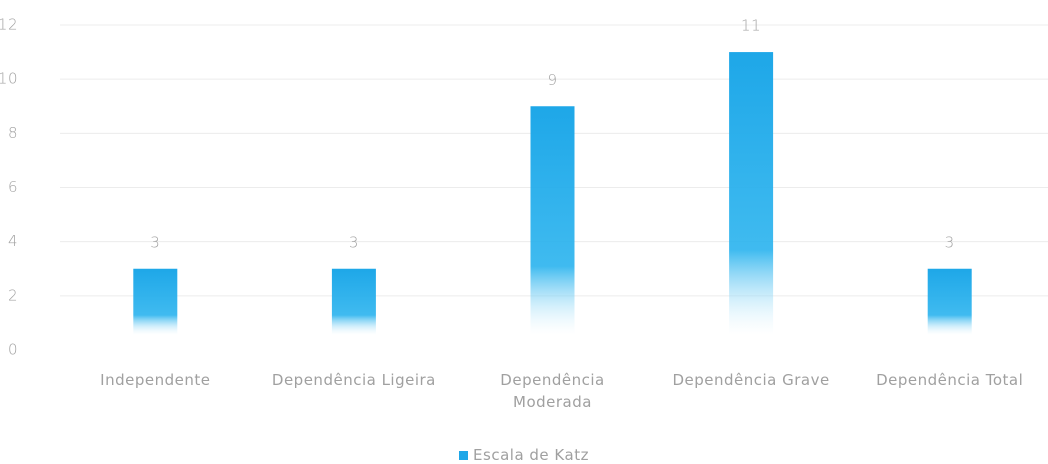  Describe the element at coordinates (353, 380) in the screenshot. I see `x-tick-label: Dependência Ligeira` at that location.